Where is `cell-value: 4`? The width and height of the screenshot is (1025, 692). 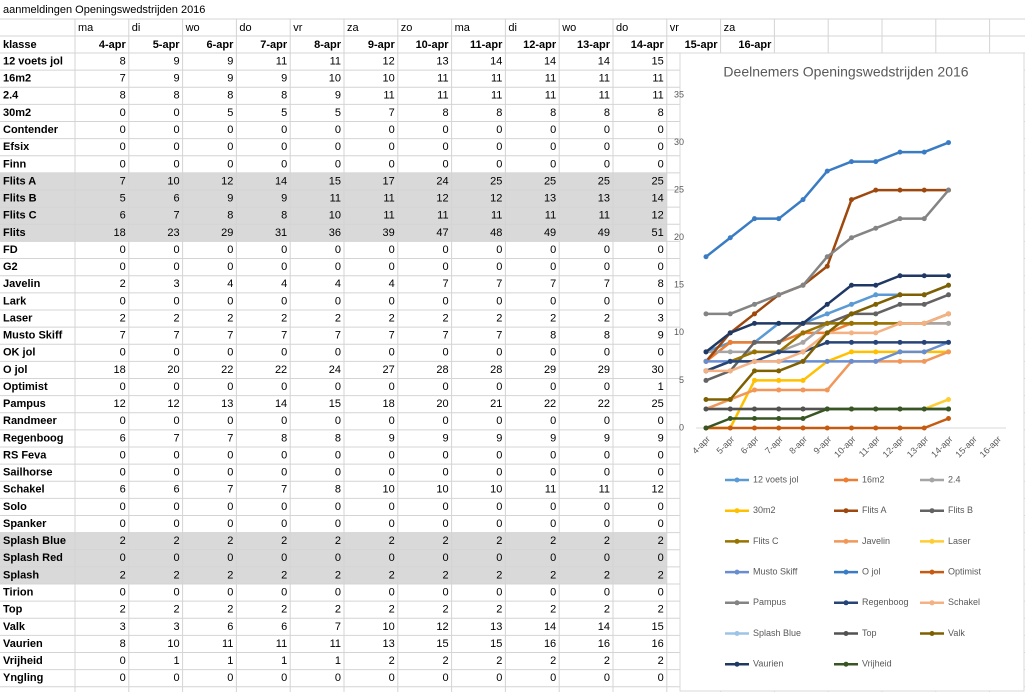
cell-value: 4 is located at coordinates (392, 284).